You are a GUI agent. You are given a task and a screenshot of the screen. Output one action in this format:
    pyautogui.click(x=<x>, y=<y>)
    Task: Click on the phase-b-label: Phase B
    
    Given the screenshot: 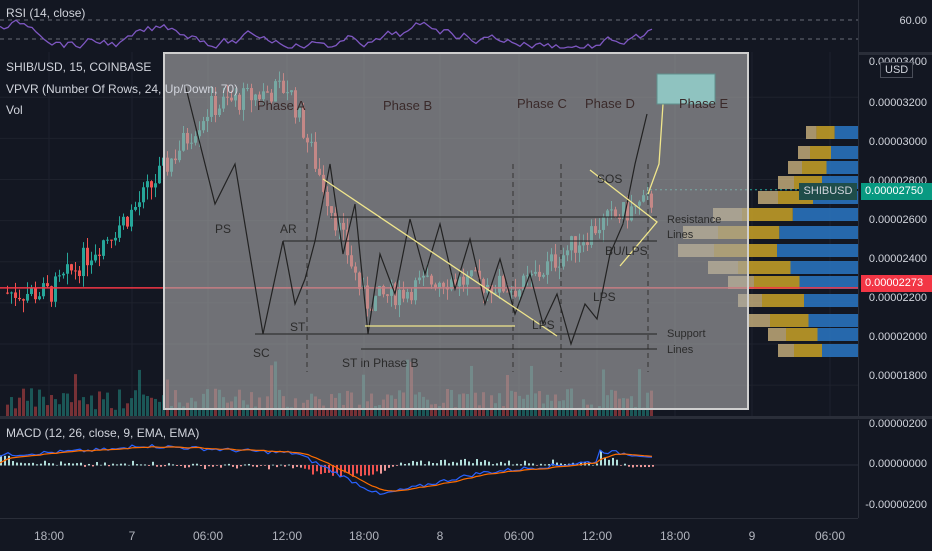 What is the action you would take?
    pyautogui.click(x=408, y=105)
    